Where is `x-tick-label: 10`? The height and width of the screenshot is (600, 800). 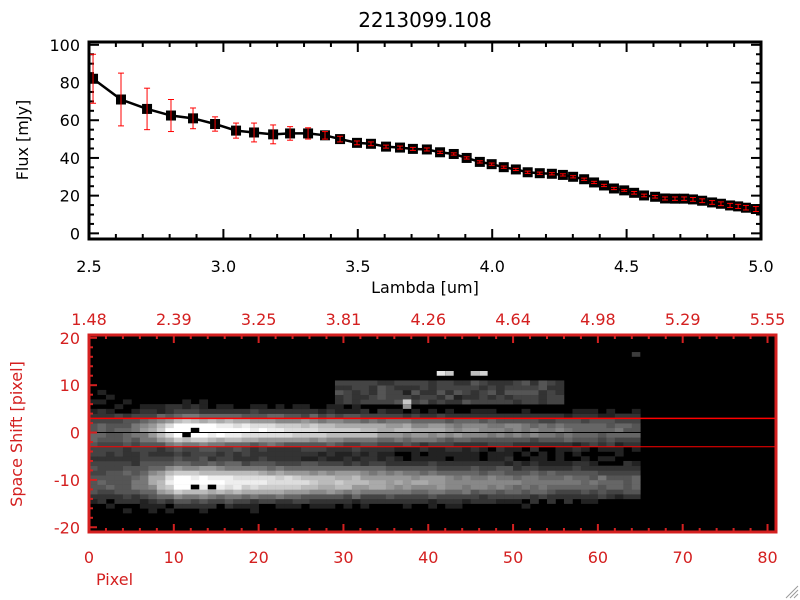
x-tick-label: 10 is located at coordinates (174, 557).